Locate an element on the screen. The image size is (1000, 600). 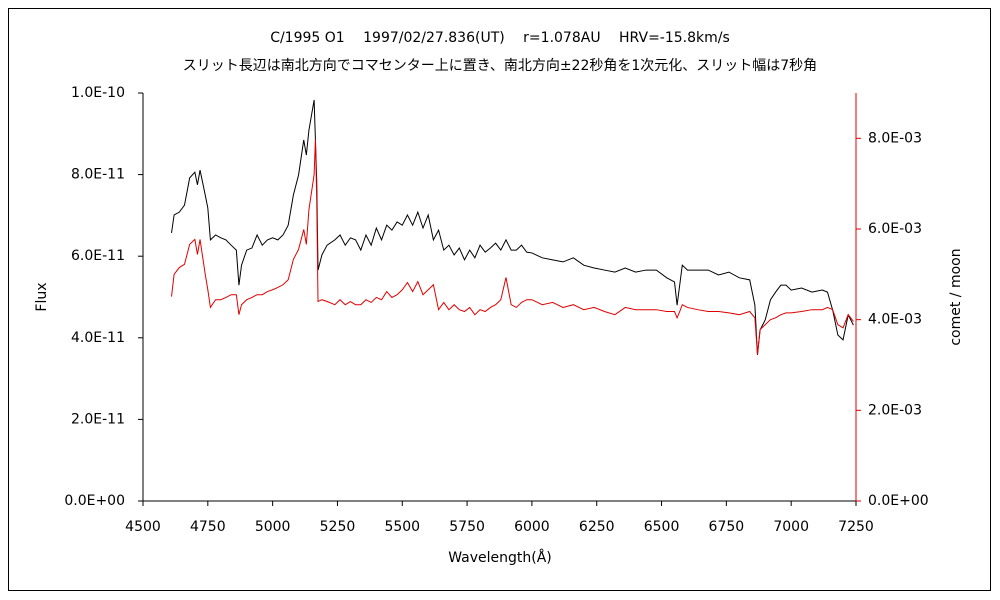
x-tick-label: 7000 is located at coordinates (791, 527).